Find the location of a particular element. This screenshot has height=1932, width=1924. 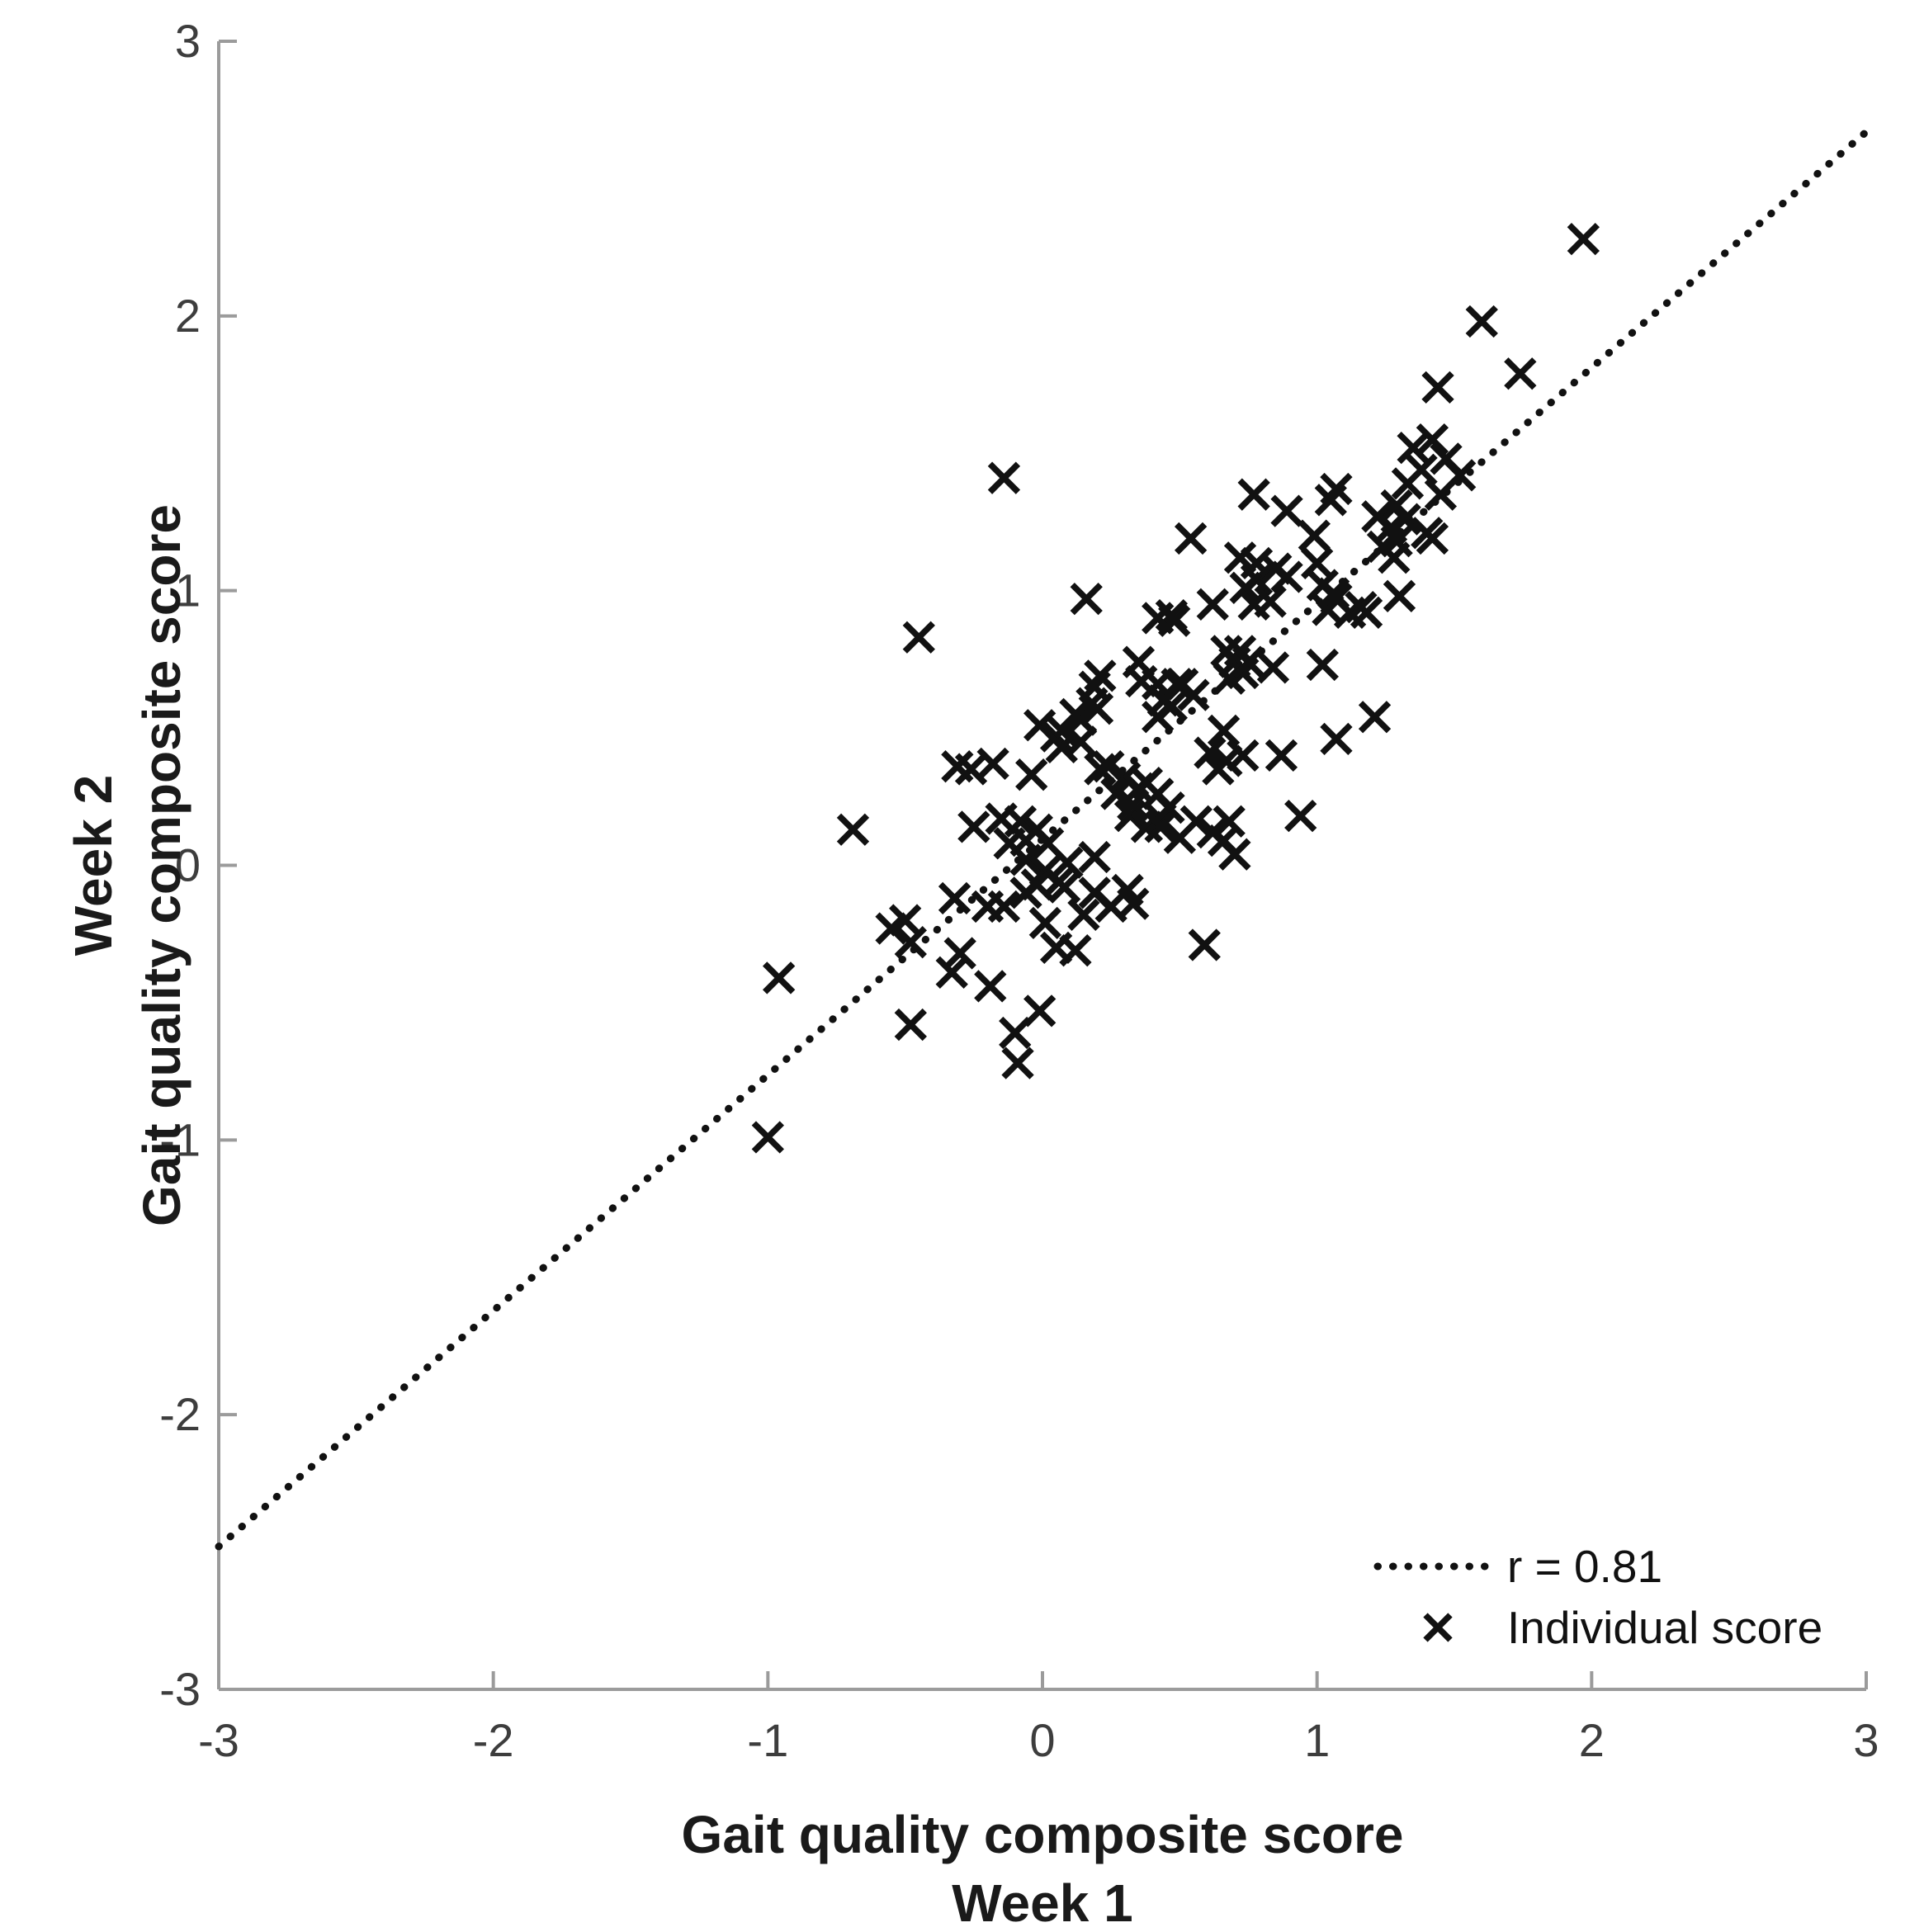

y-axis-title-line1: Week 2 is located at coordinates (93, 865).